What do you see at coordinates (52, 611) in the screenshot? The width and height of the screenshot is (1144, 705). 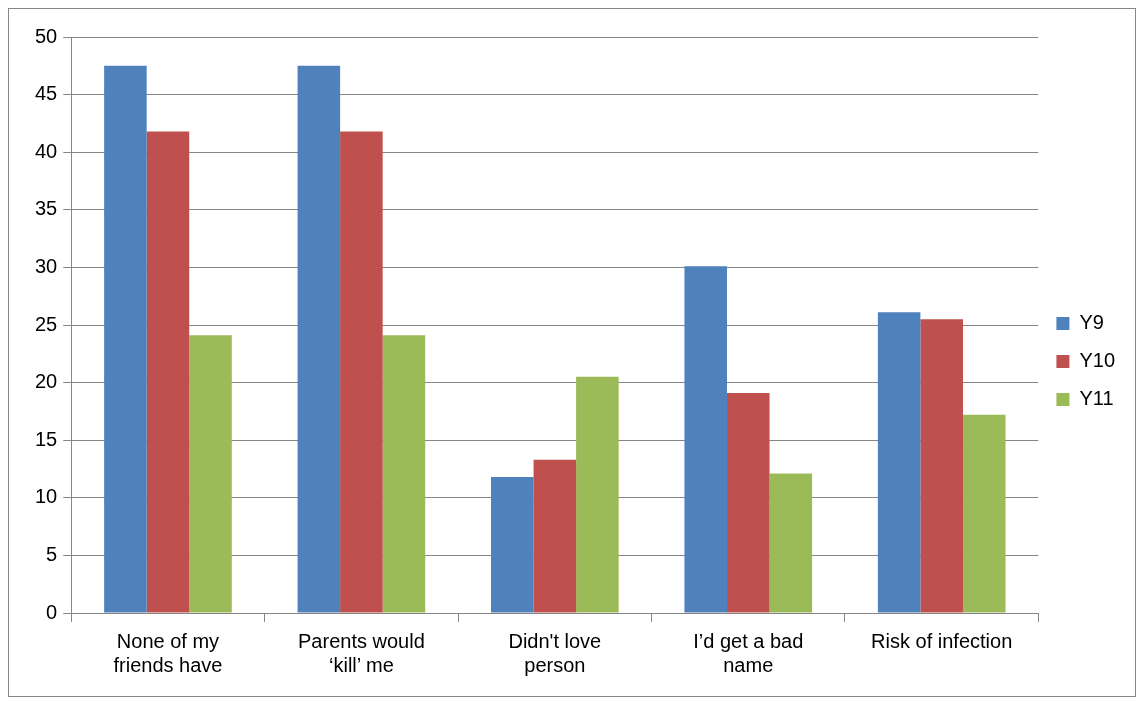 I see `y-tick-label: 0` at bounding box center [52, 611].